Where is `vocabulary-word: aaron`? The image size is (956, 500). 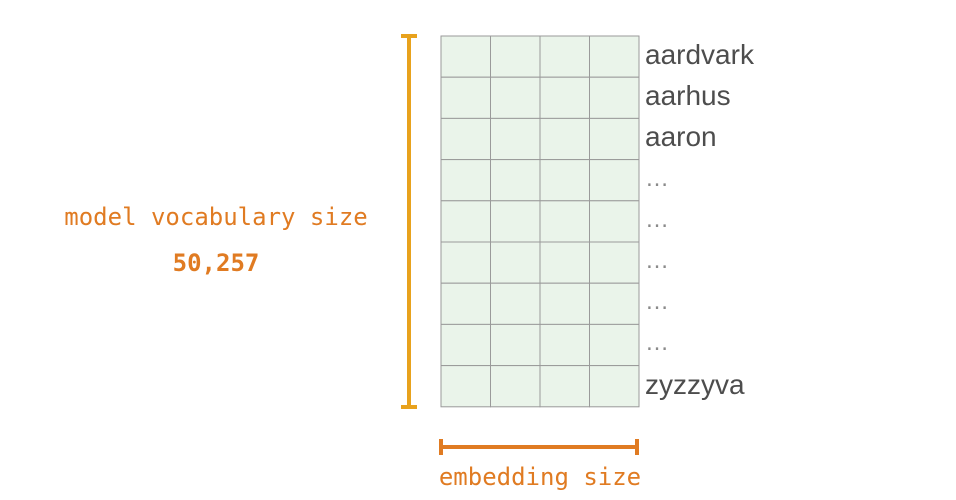 vocabulary-word: aaron is located at coordinates (681, 137).